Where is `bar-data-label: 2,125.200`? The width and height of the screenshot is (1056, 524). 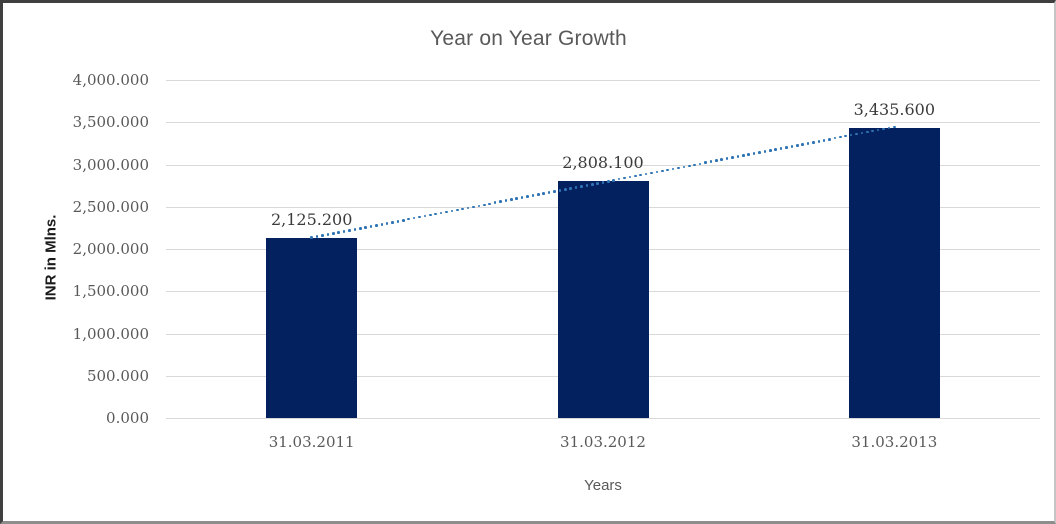 bar-data-label: 2,125.200 is located at coordinates (311, 220).